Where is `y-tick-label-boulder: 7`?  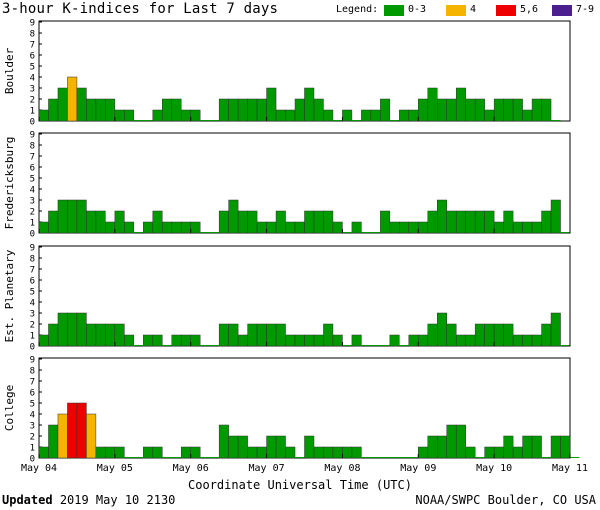 y-tick-label-boulder: 7 is located at coordinates (32, 46).